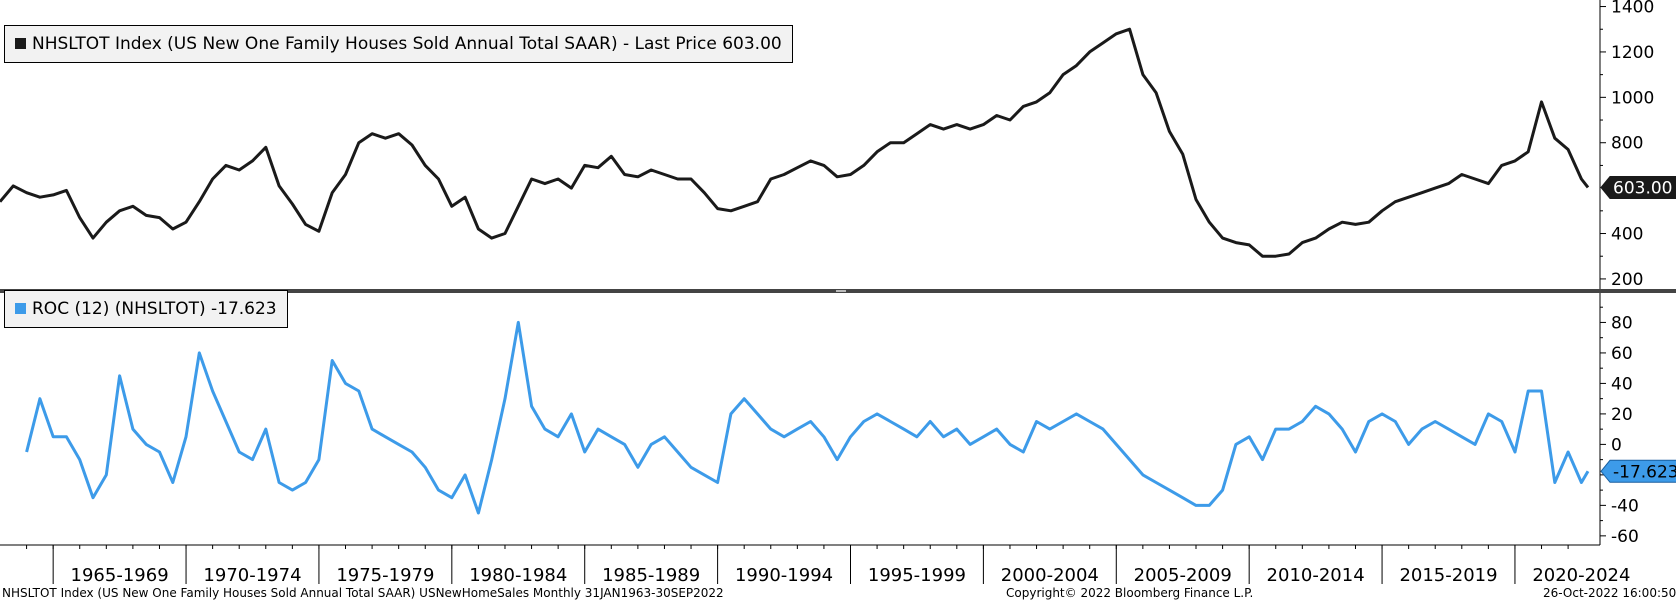  Describe the element at coordinates (20, 43) in the screenshot. I see `top-legend-swatch` at that location.